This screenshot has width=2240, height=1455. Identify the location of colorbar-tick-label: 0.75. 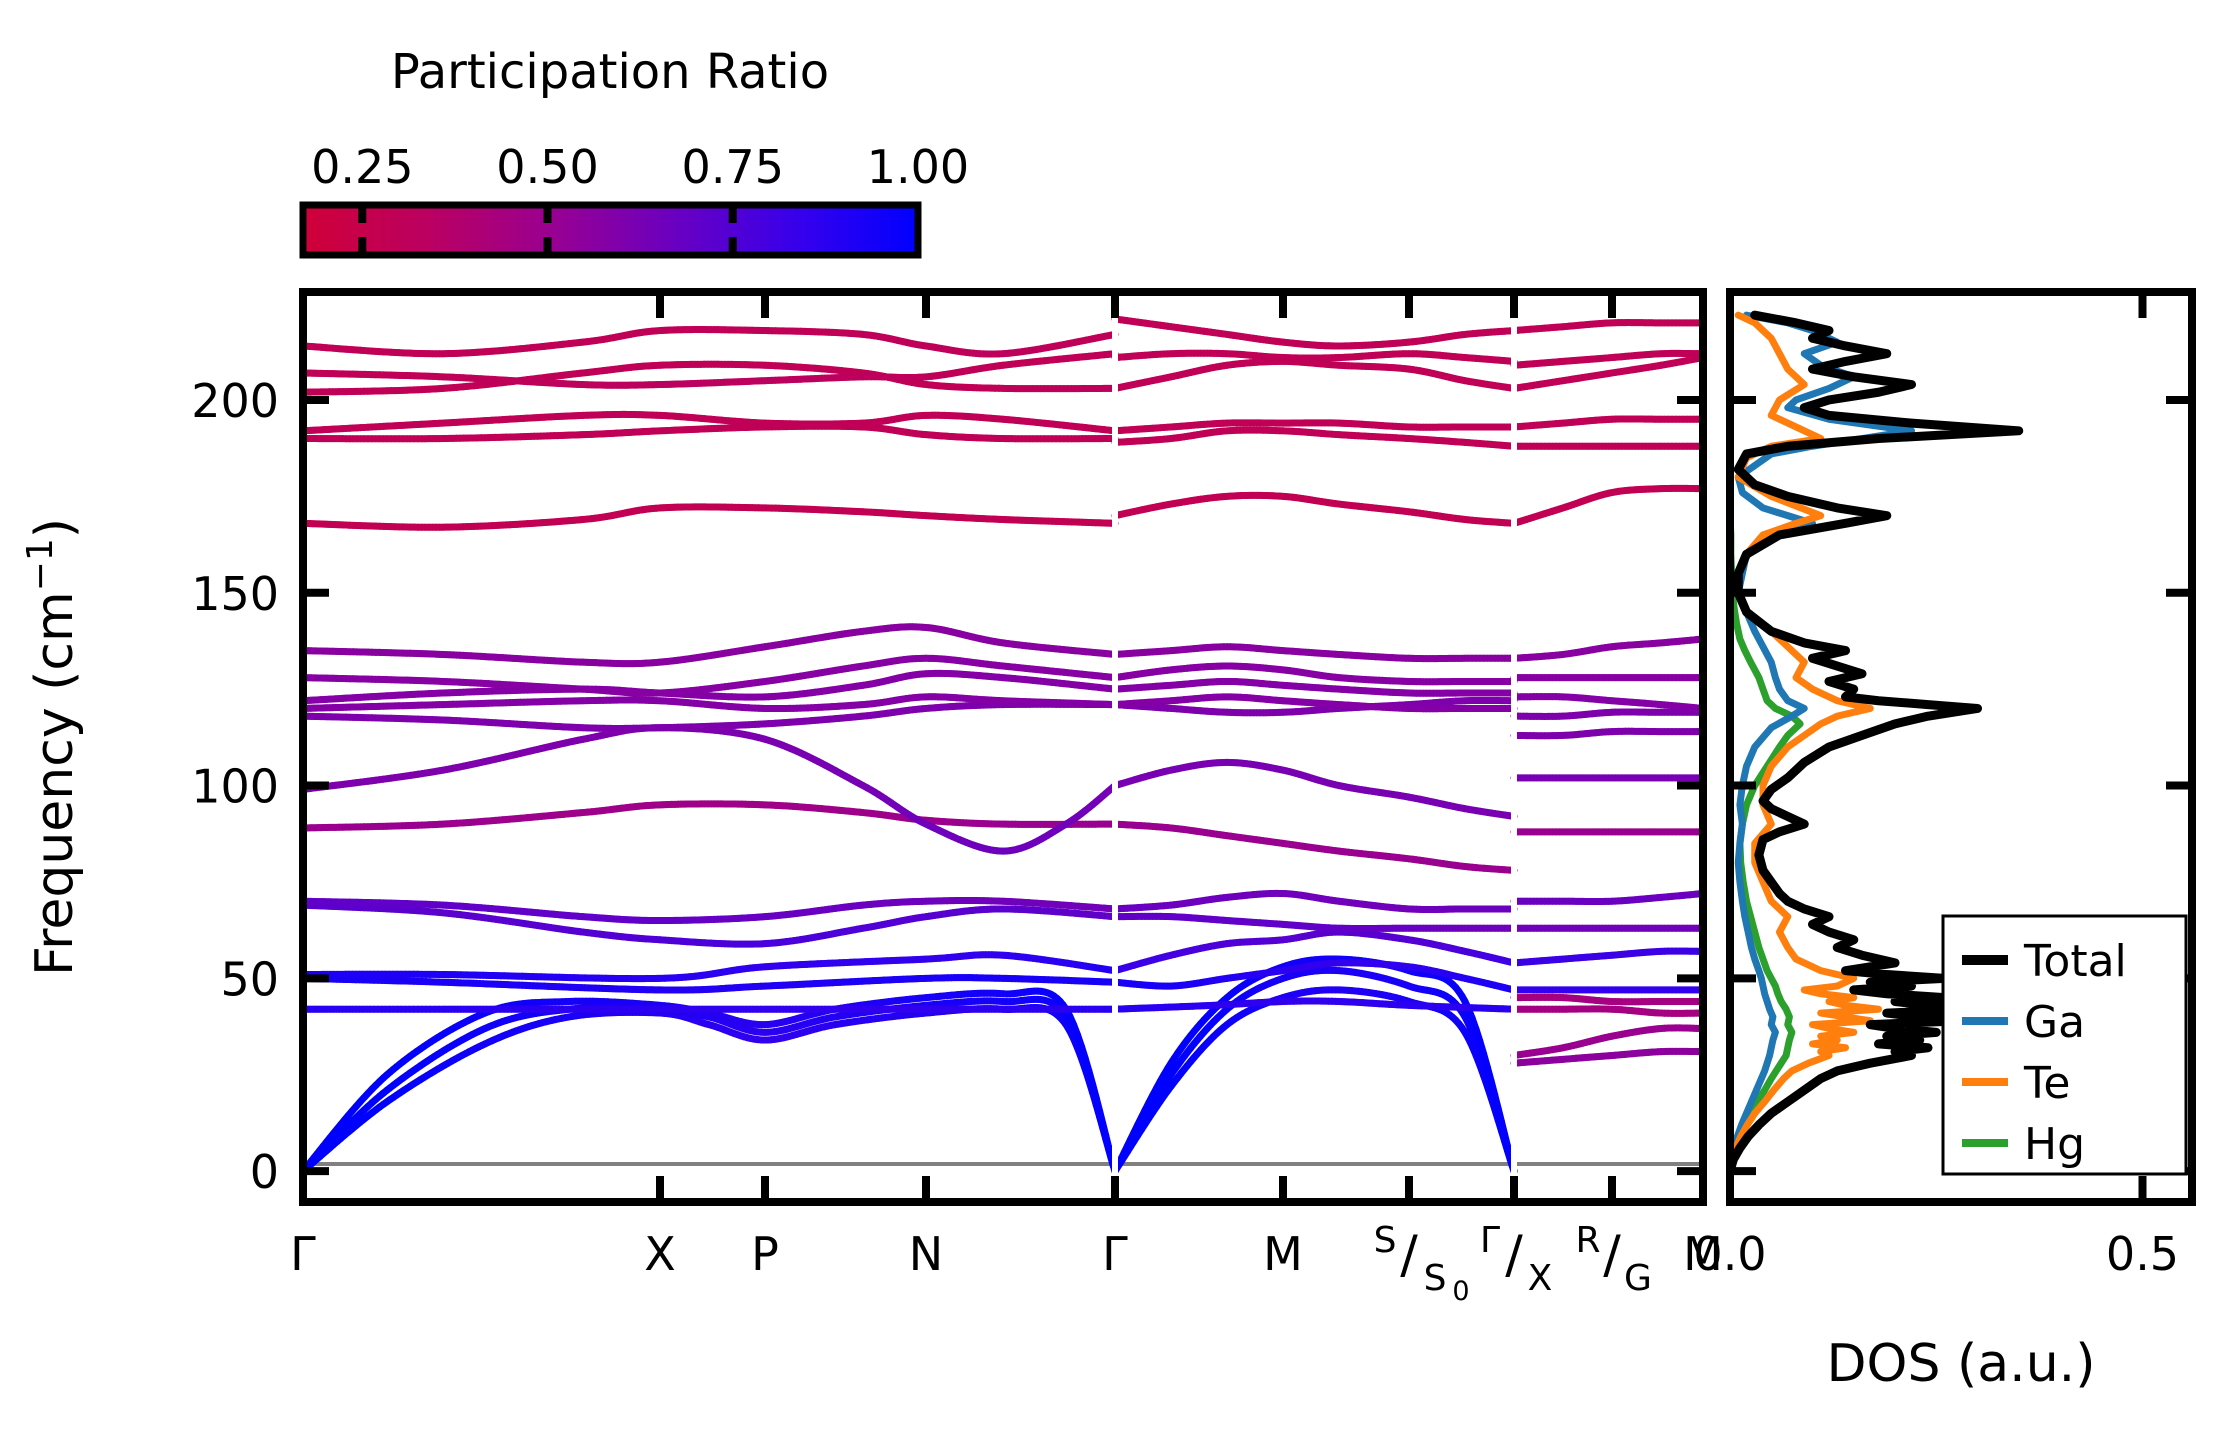
(733, 167).